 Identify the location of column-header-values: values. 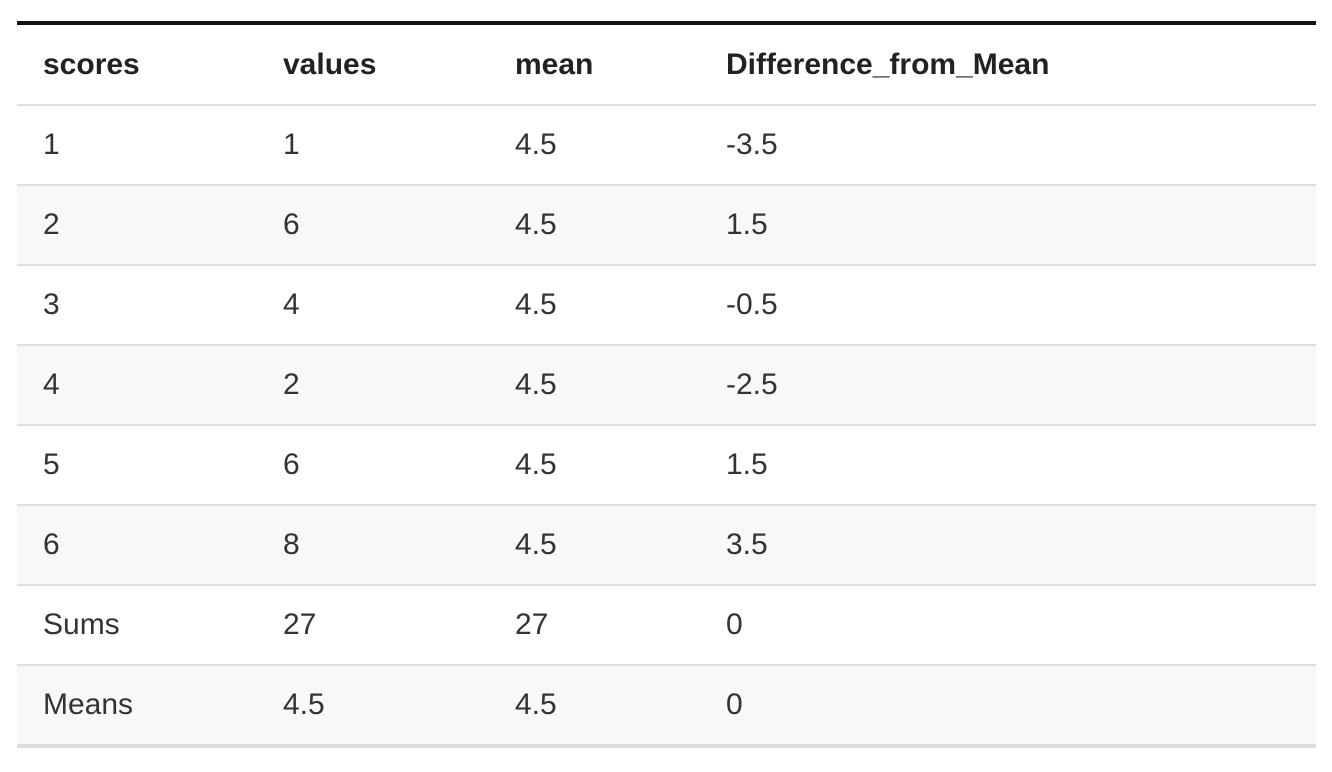
(373, 64).